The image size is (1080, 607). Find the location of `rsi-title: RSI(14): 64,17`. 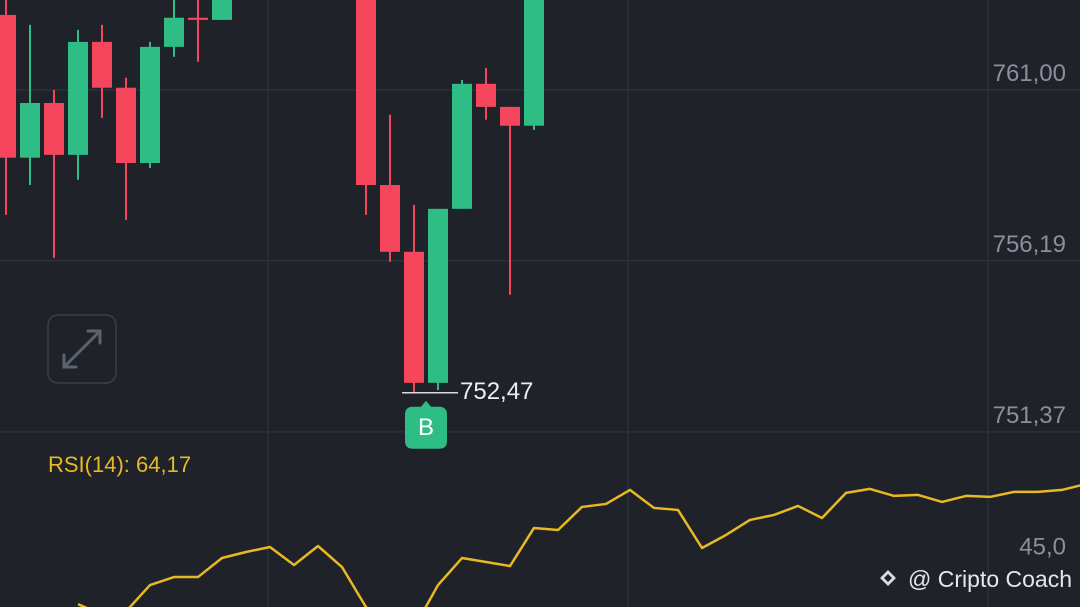

rsi-title: RSI(14): 64,17 is located at coordinates (119, 464).